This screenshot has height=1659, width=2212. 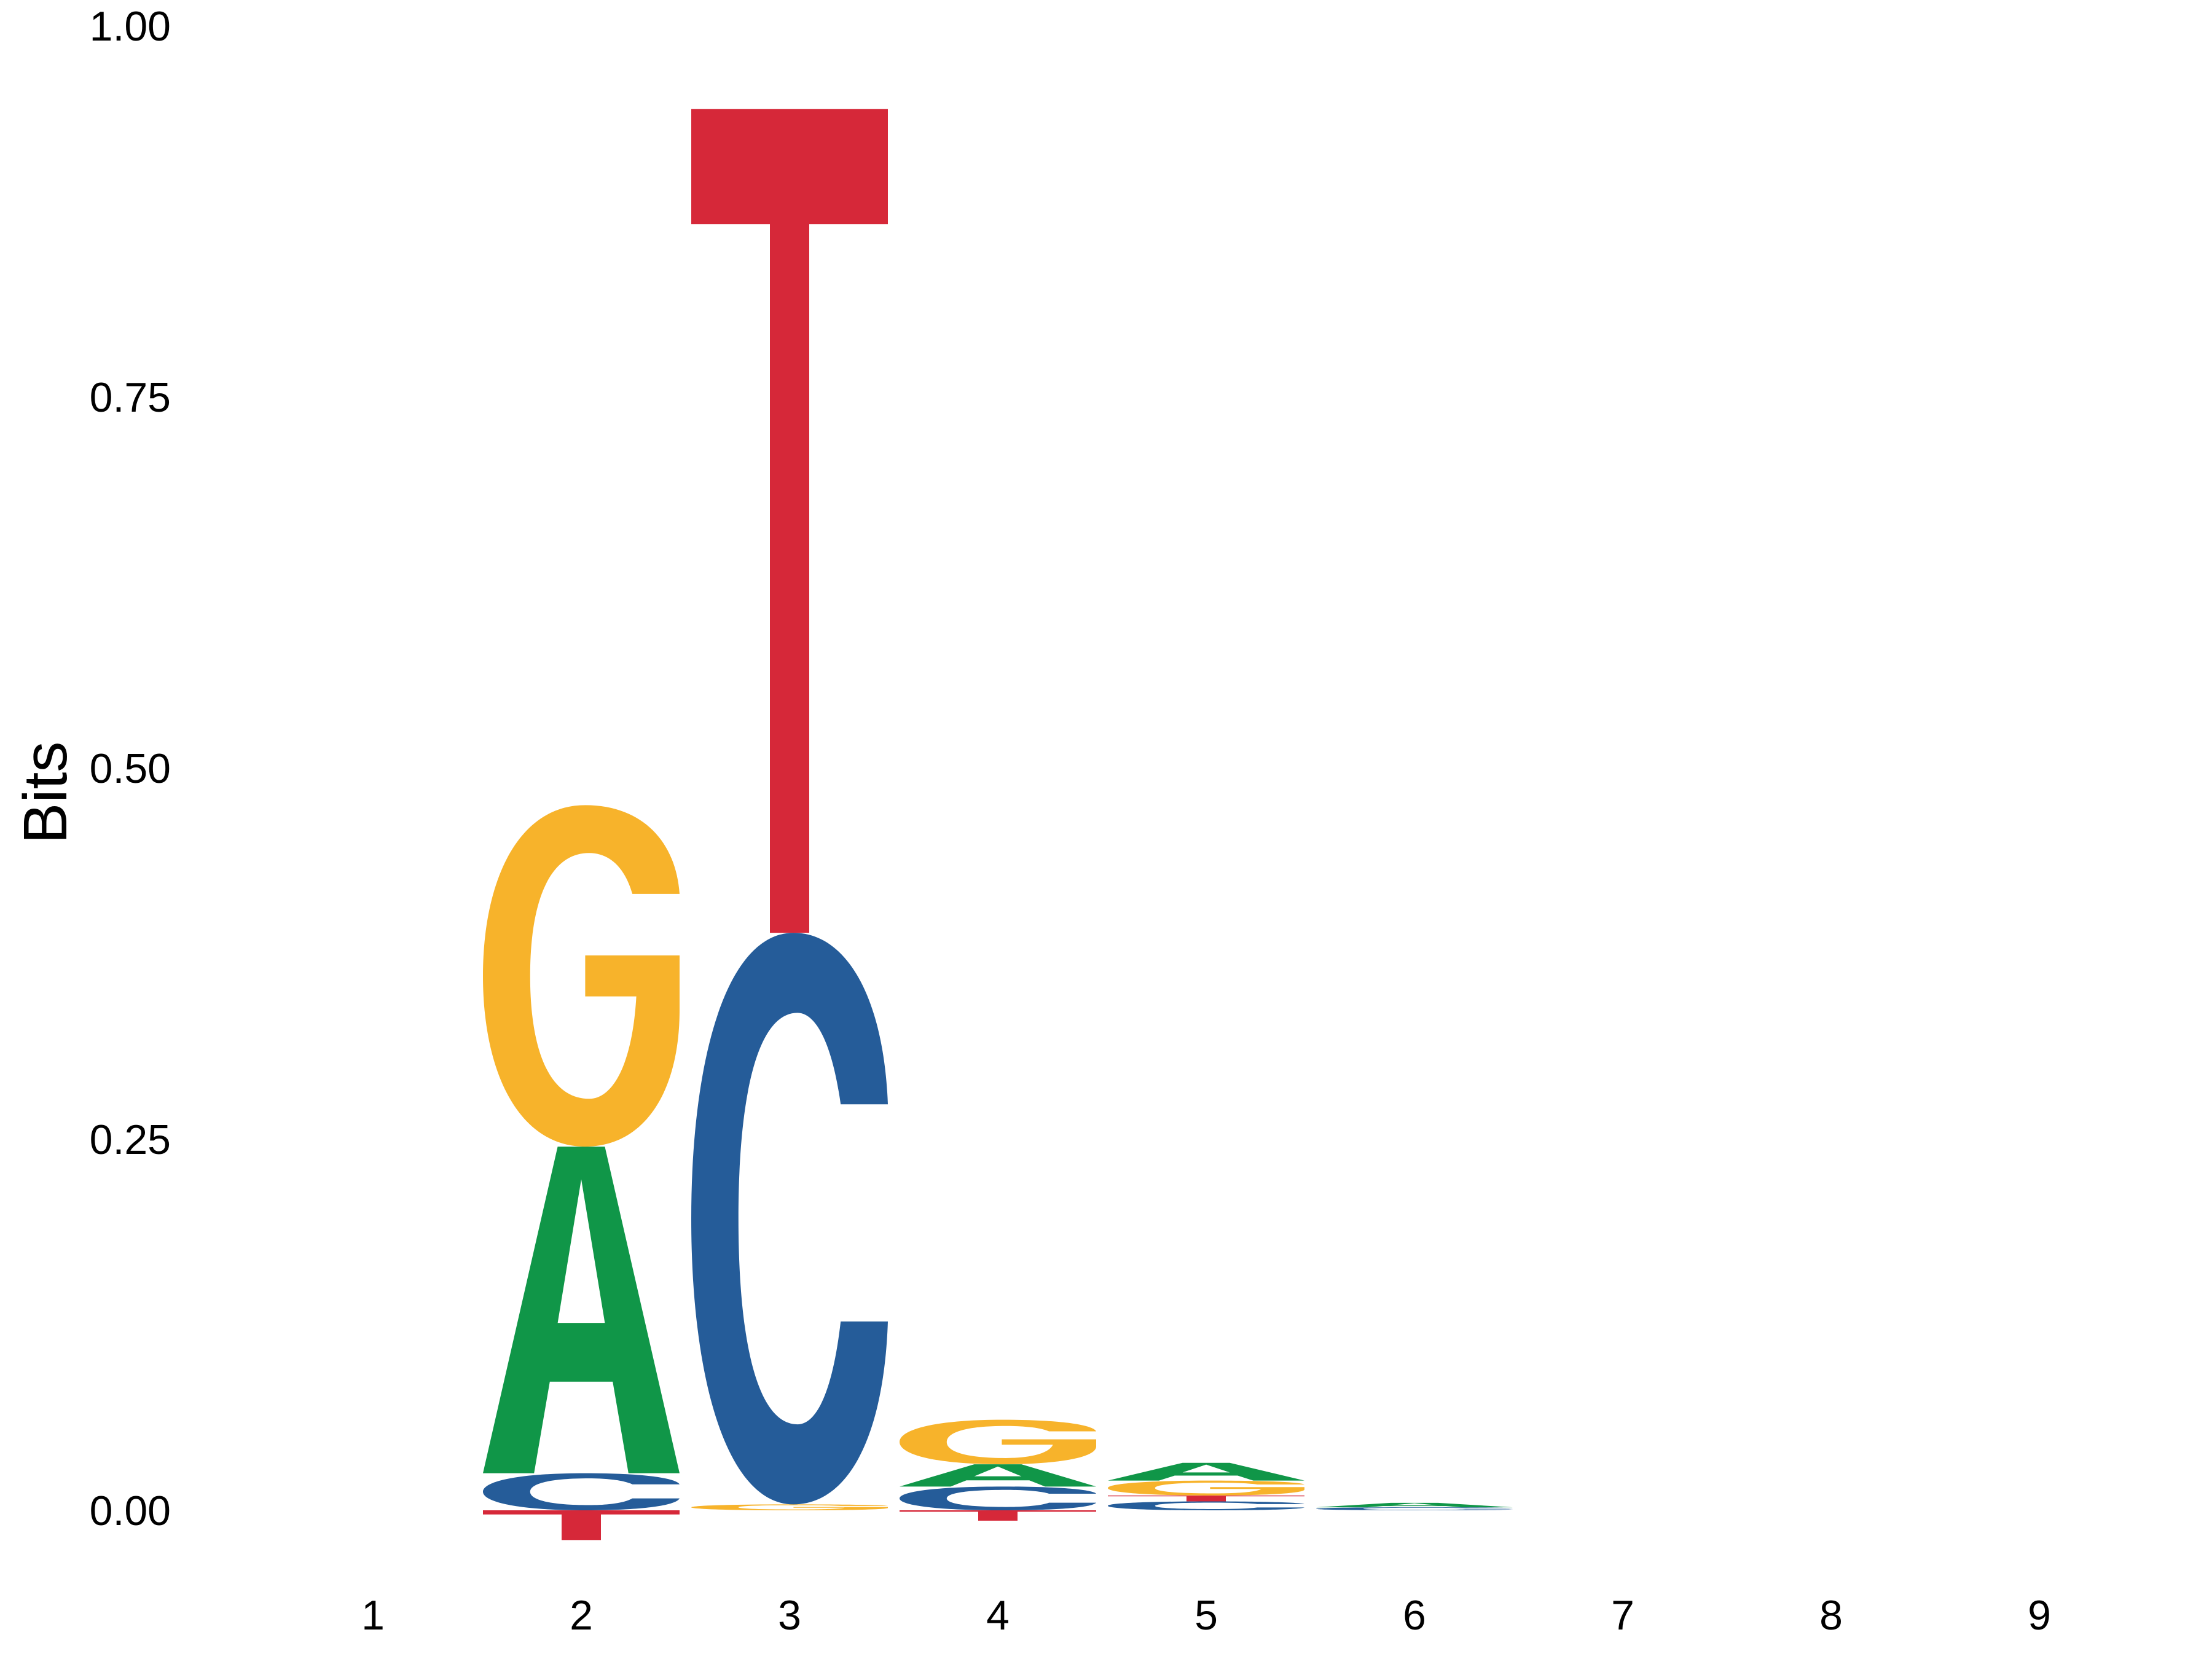 I want to click on x-tick-label: 4, so click(x=998, y=1615).